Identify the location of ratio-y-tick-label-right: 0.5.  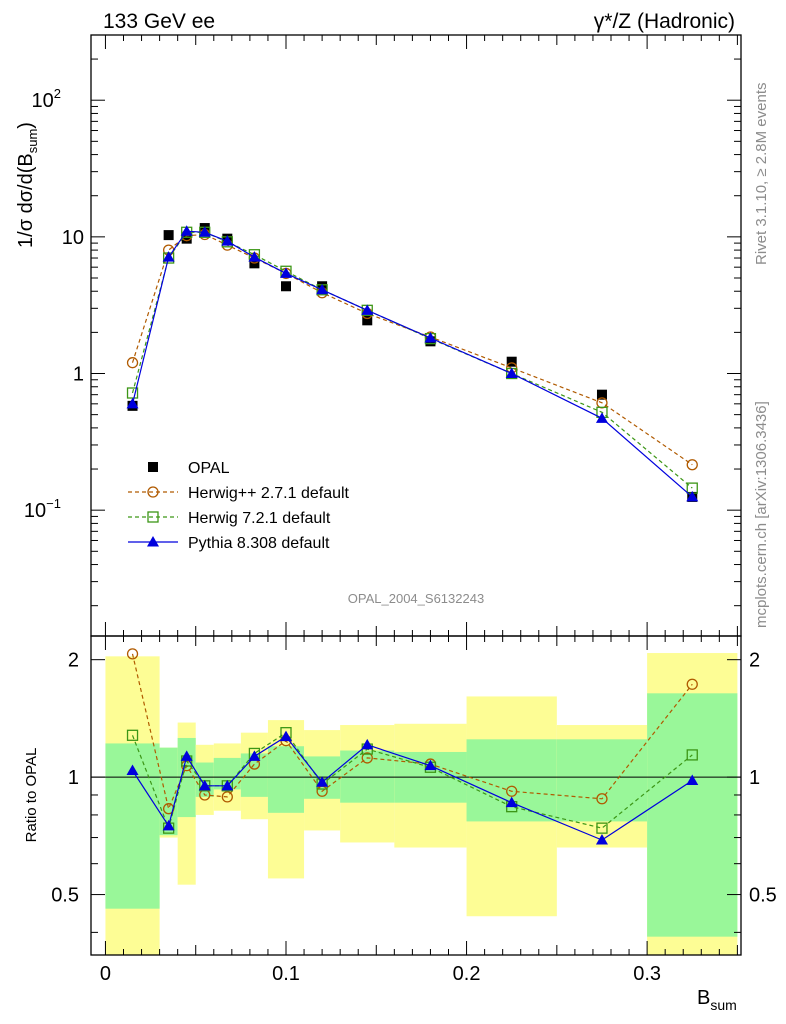
(763, 896).